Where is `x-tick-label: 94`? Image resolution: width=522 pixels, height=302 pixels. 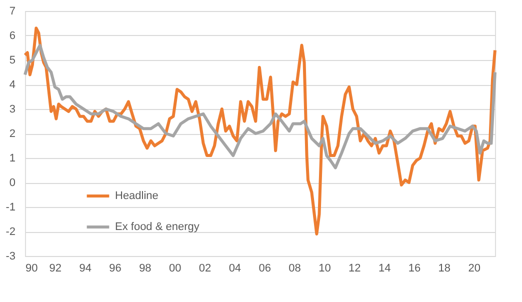 x-tick-label: 94 is located at coordinates (85, 268).